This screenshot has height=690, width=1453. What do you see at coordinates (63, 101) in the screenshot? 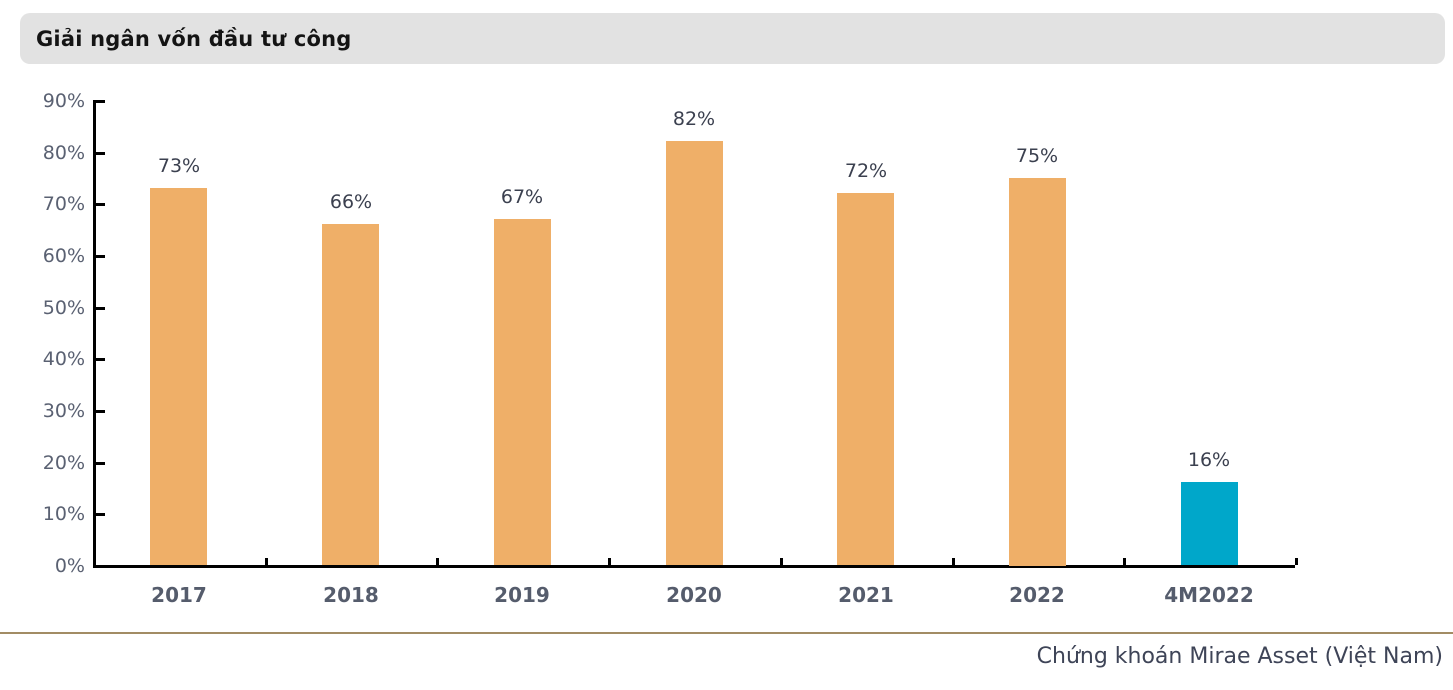
I see `y-axis-tick-label: 90%` at bounding box center [63, 101].